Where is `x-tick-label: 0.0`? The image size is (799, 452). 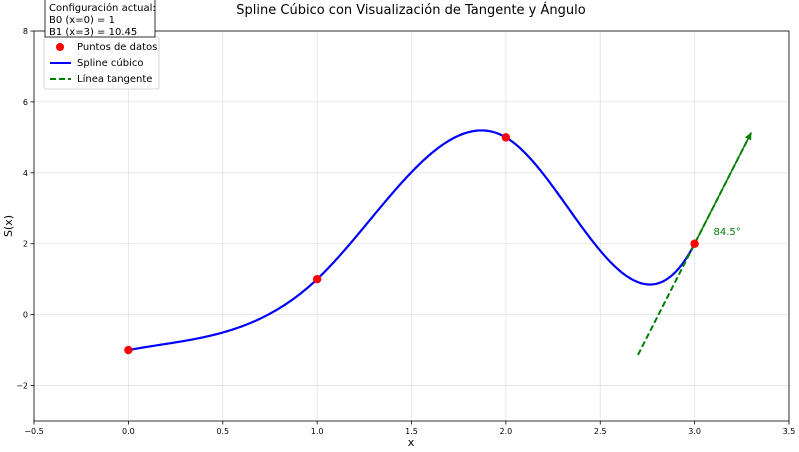
x-tick-label: 0.0 is located at coordinates (128, 431).